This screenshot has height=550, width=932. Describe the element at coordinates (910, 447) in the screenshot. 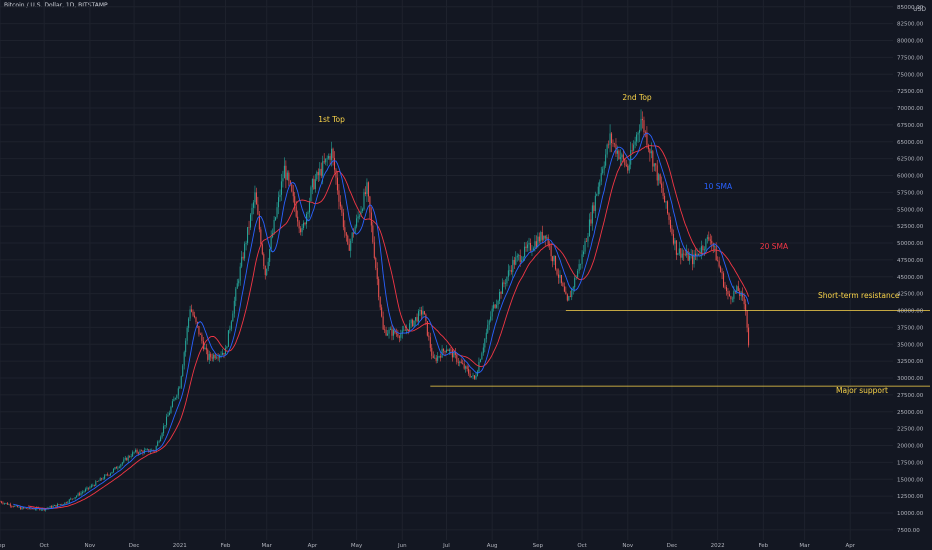

I see `y-tick-label: 20000.00` at that location.